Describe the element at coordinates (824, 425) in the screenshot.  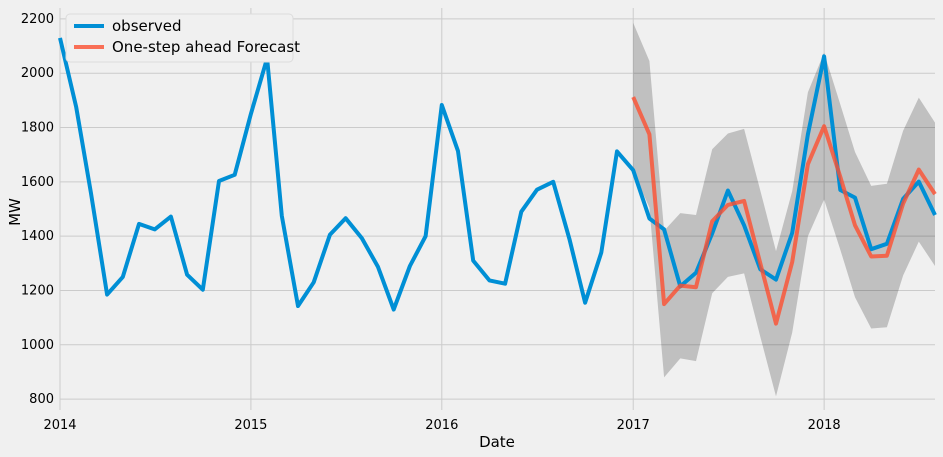
I see `x-tick-label: 2018` at that location.